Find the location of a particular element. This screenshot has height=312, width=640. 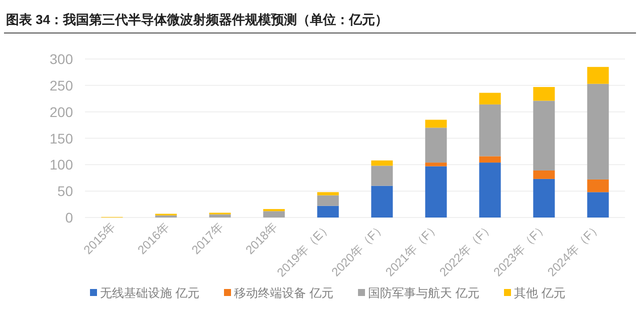

legend-label: 无线基础设施 亿元 is located at coordinates (150, 293).